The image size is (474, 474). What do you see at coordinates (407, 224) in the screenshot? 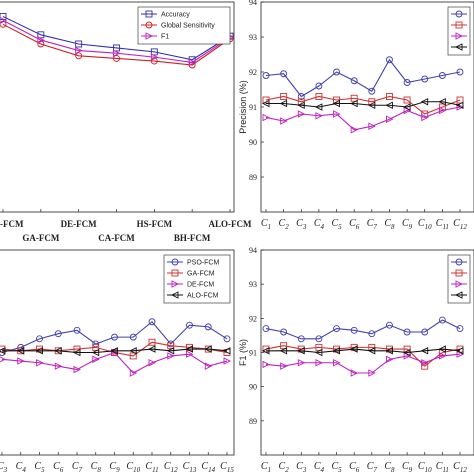
I see `x-tick-label: C9` at bounding box center [407, 224].